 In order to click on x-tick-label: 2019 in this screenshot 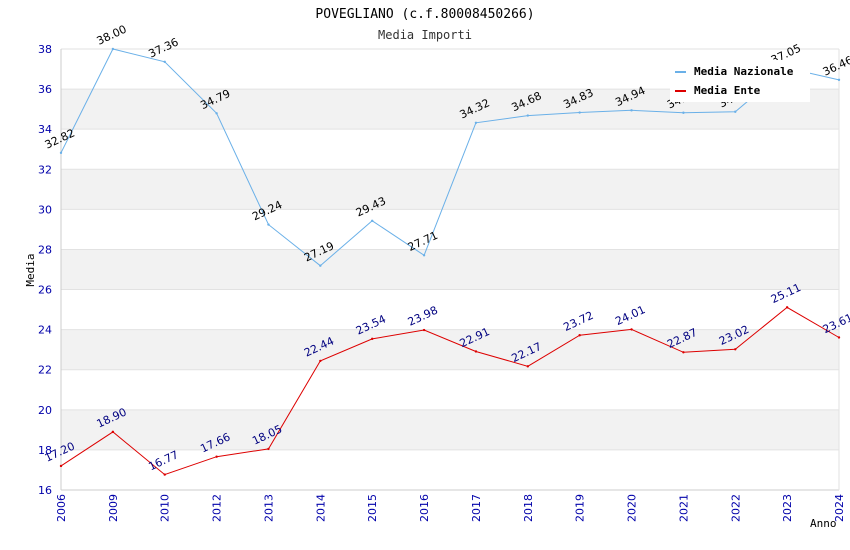, I will do `click(580, 508)`.